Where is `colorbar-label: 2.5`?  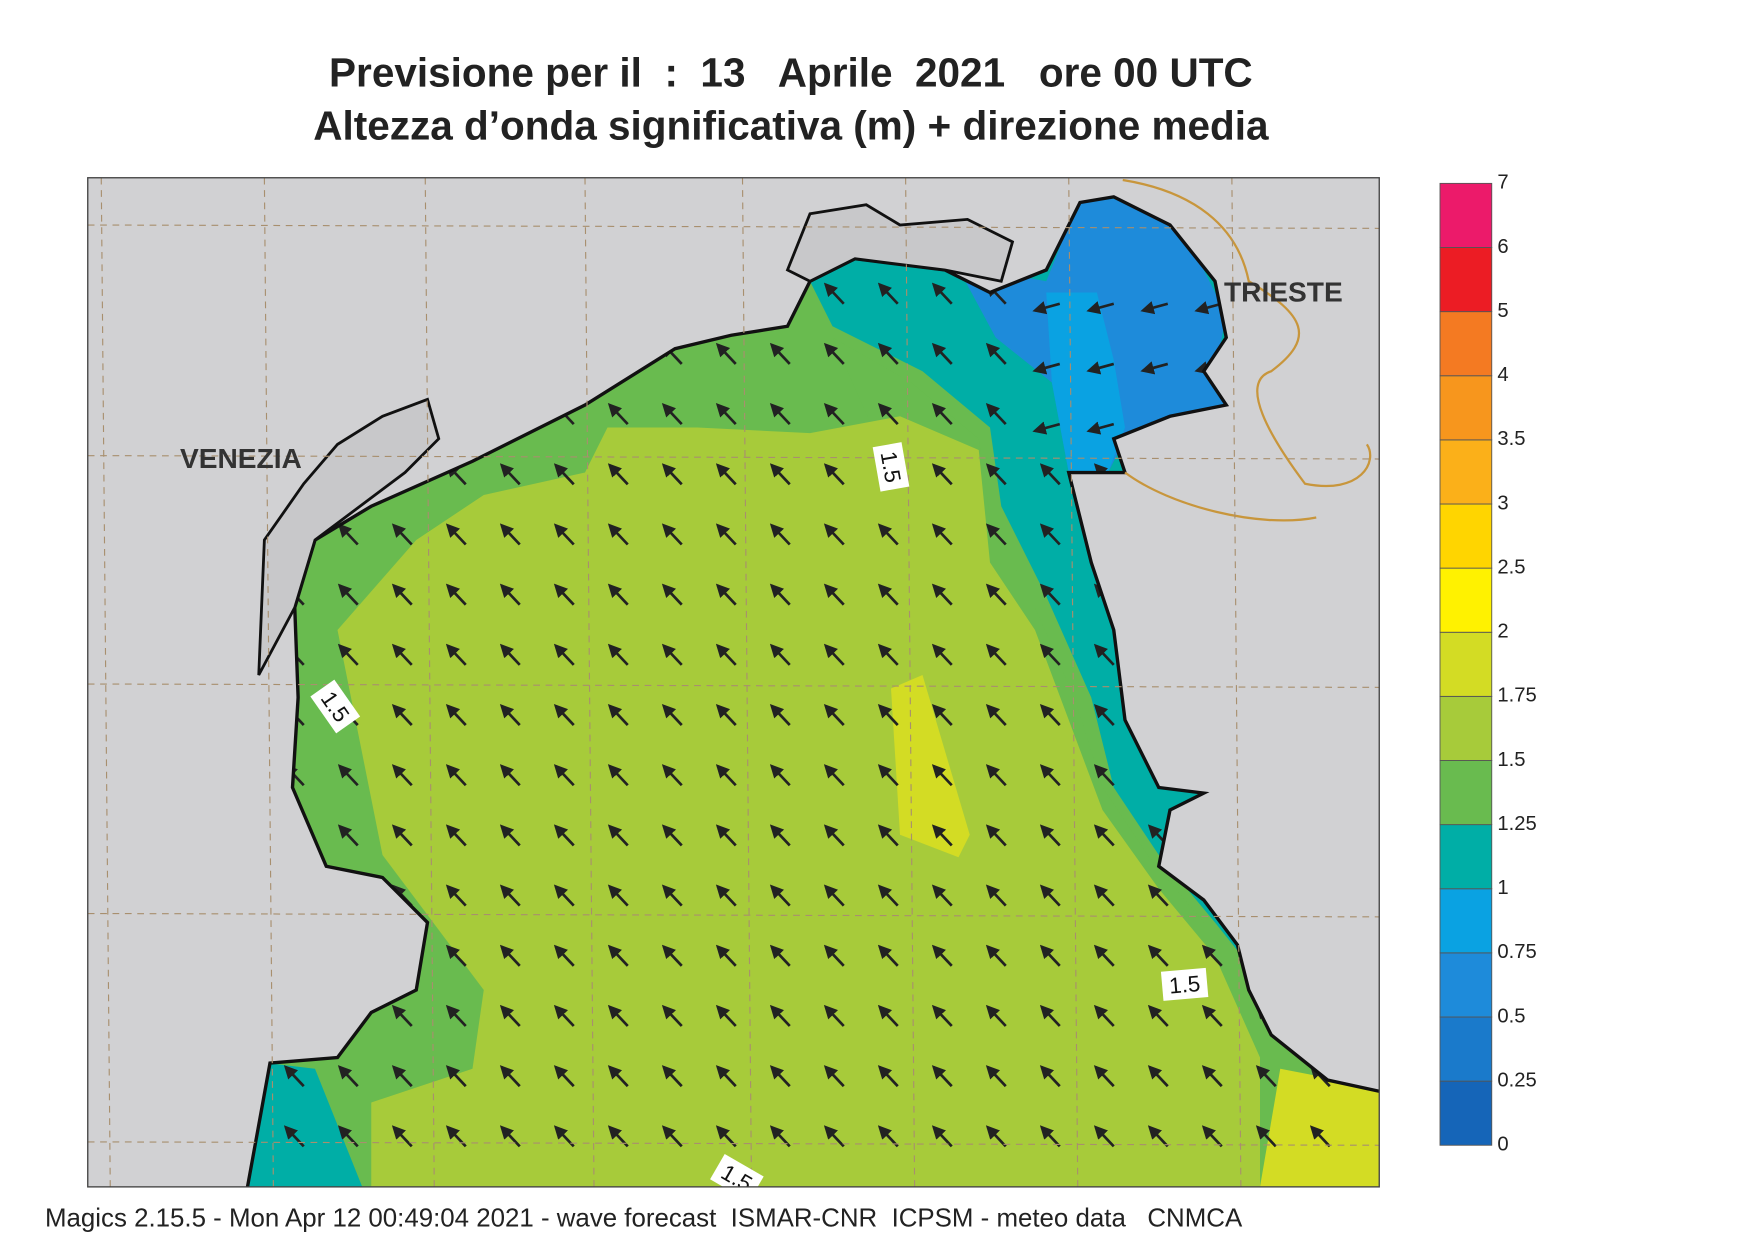 colorbar-label: 2.5 is located at coordinates (1511, 567).